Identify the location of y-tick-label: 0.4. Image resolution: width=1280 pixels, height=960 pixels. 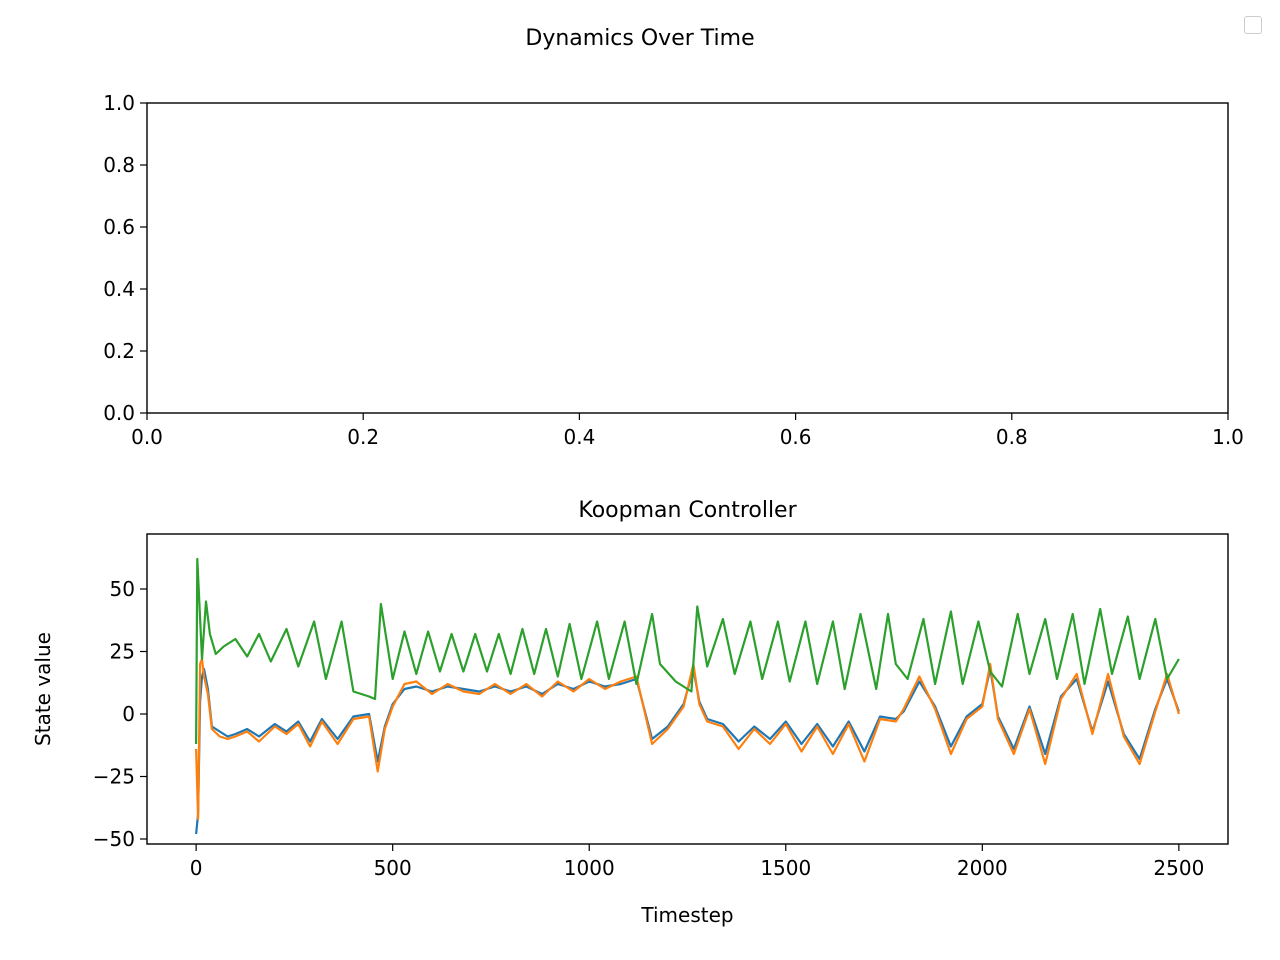
(119, 289).